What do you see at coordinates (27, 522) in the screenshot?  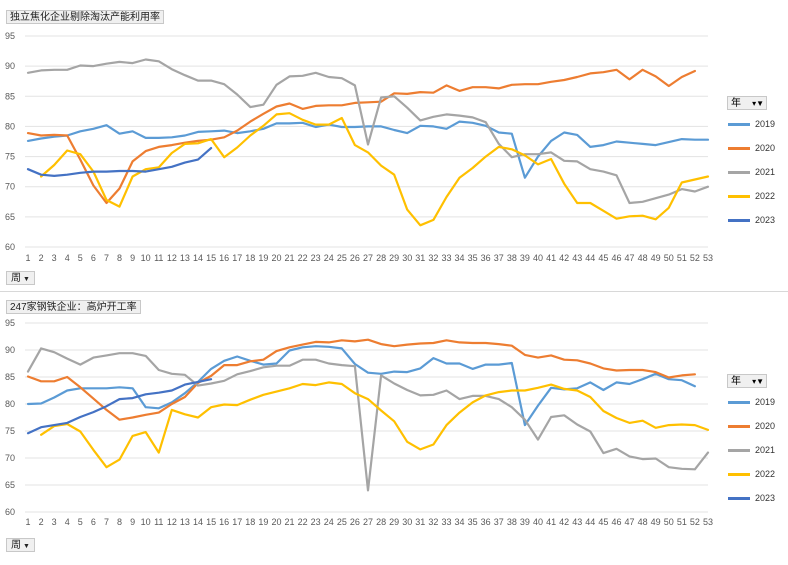 I see `x-tick-label: 1` at bounding box center [27, 522].